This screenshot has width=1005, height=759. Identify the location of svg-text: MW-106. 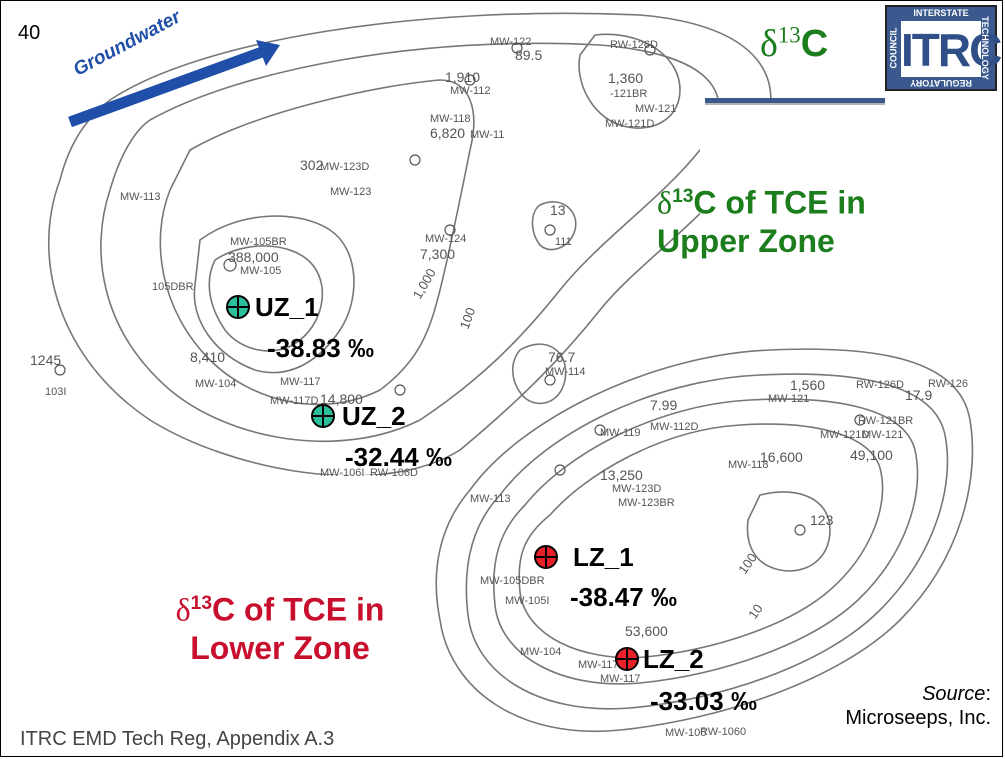
(685, 733).